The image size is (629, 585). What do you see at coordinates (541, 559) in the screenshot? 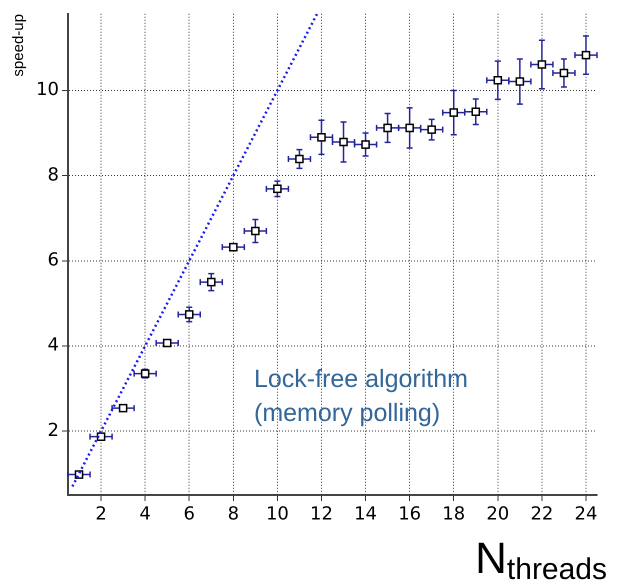
I see `x-axis-title: N$_{threads}$` at bounding box center [541, 559].